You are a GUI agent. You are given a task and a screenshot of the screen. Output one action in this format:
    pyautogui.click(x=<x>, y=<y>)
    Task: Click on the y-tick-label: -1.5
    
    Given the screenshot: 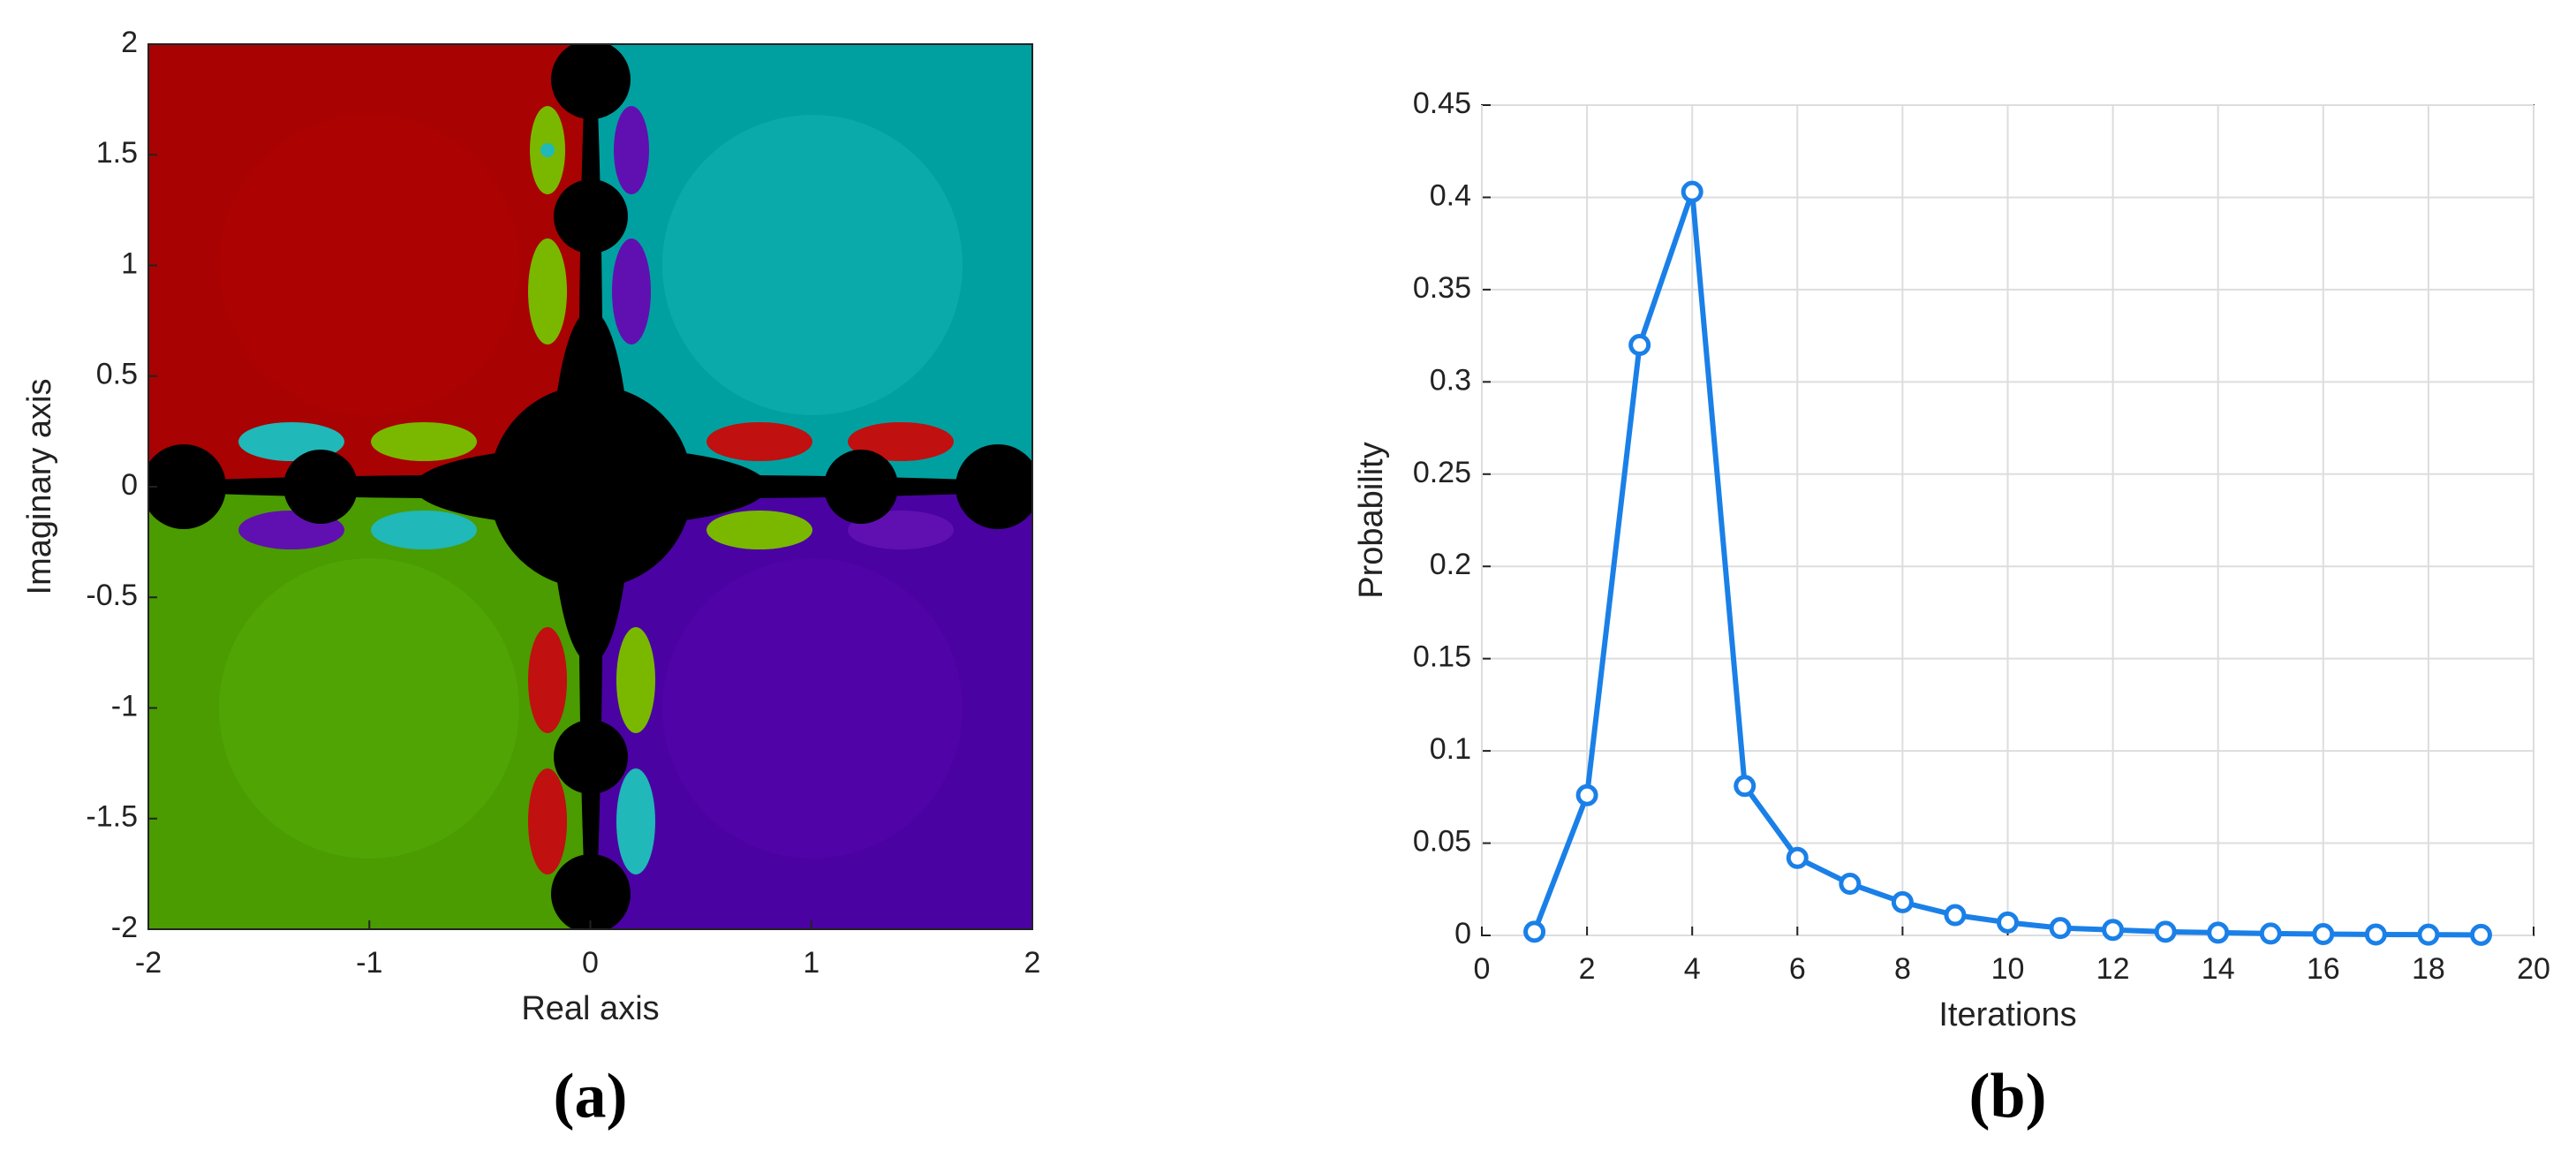 What is the action you would take?
    pyautogui.click(x=112, y=817)
    